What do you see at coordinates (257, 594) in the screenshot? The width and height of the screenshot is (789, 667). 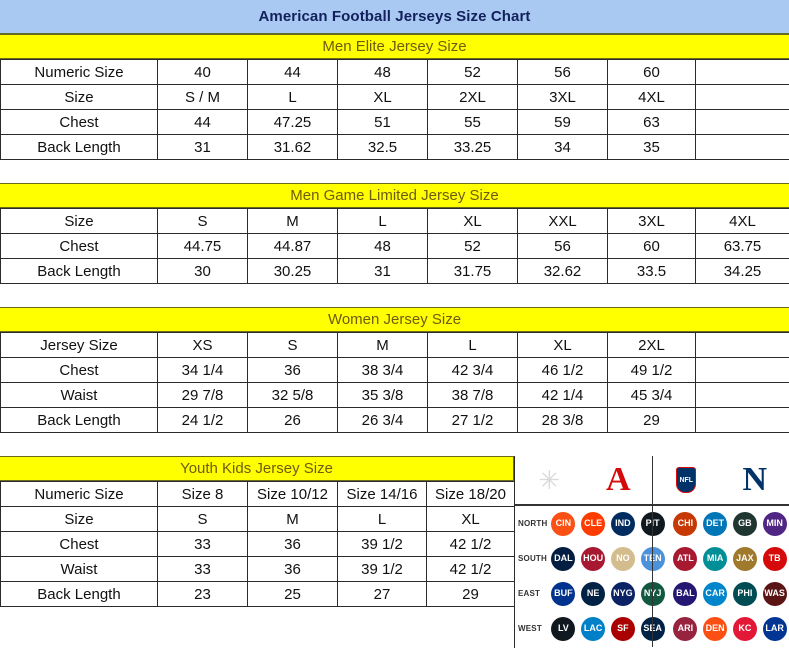 I see `table-row: Back Length 23 25 27 29` at bounding box center [257, 594].